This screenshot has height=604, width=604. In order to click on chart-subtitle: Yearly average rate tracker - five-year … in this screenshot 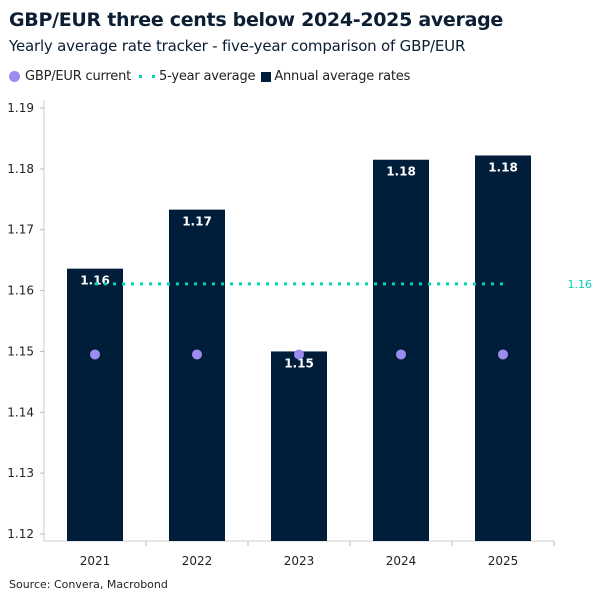, I will do `click(237, 46)`.